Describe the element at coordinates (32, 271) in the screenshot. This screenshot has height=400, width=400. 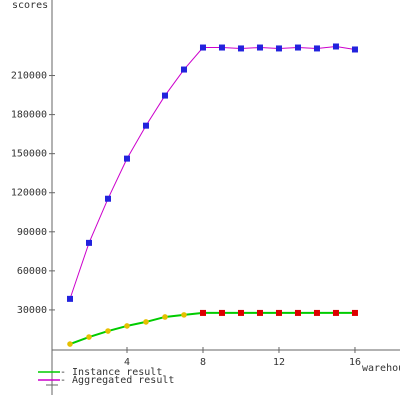
I see `y-tick-label: 60000` at that location.